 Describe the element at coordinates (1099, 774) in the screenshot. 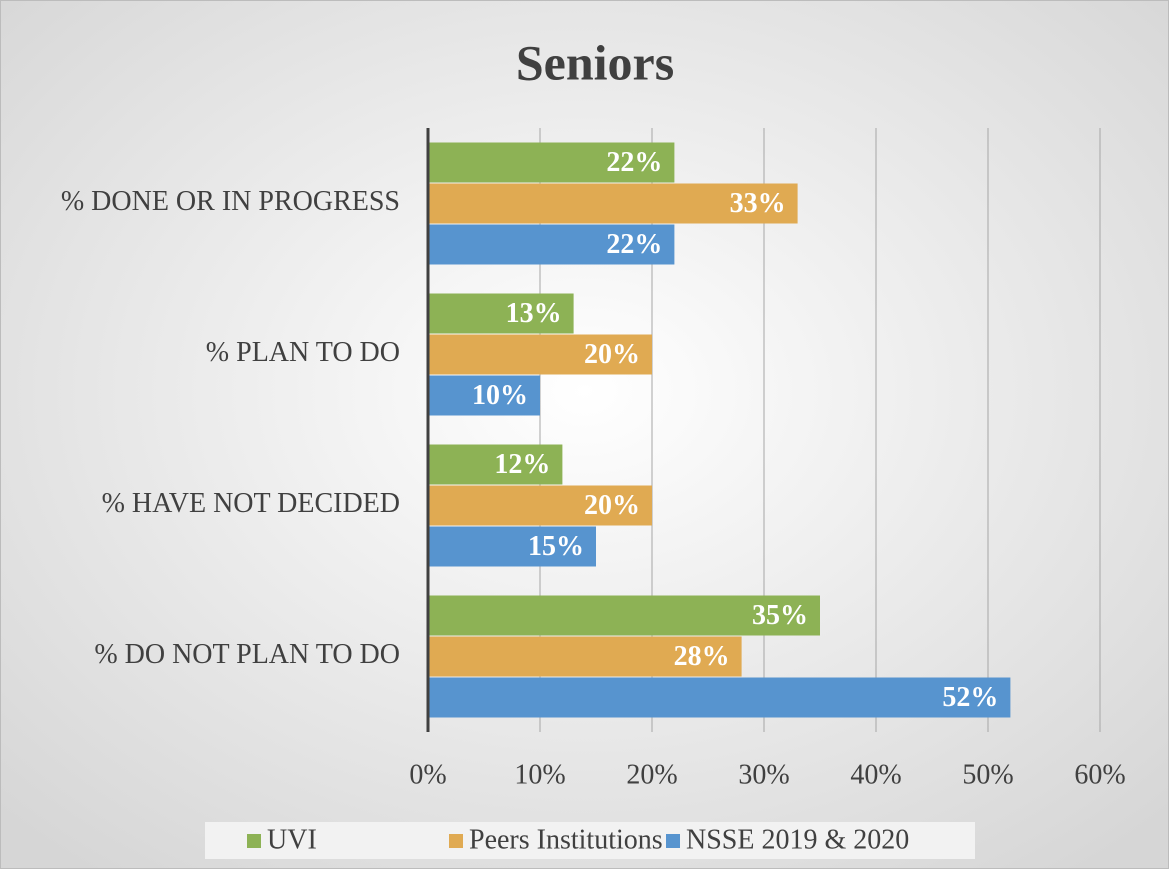

I see `x-tick-label: 60%` at that location.